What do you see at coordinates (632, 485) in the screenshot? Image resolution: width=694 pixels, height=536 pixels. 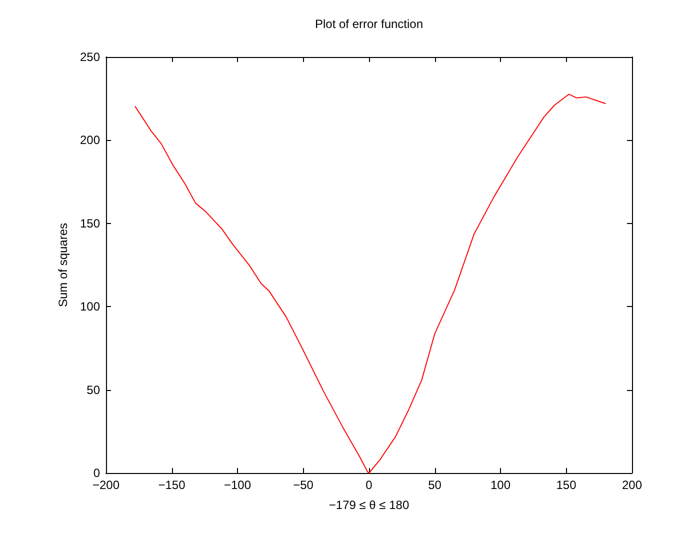 I see `x-tick-label: 200` at bounding box center [632, 485].